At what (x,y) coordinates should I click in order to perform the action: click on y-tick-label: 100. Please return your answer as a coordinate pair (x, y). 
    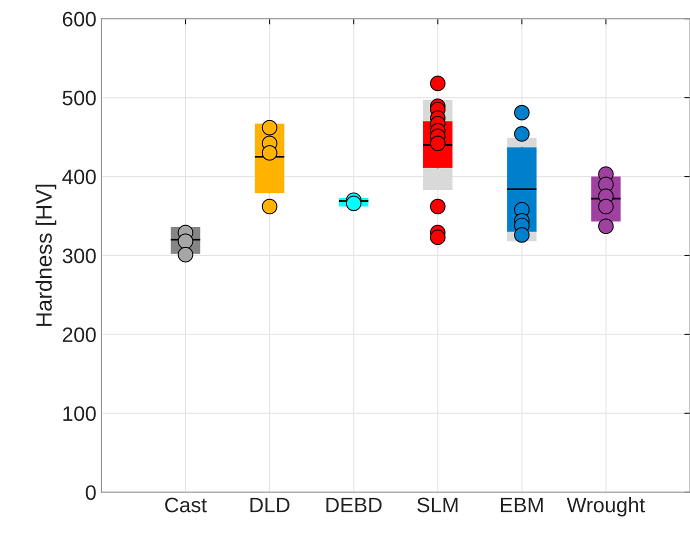
    Looking at the image, I should click on (79, 414).